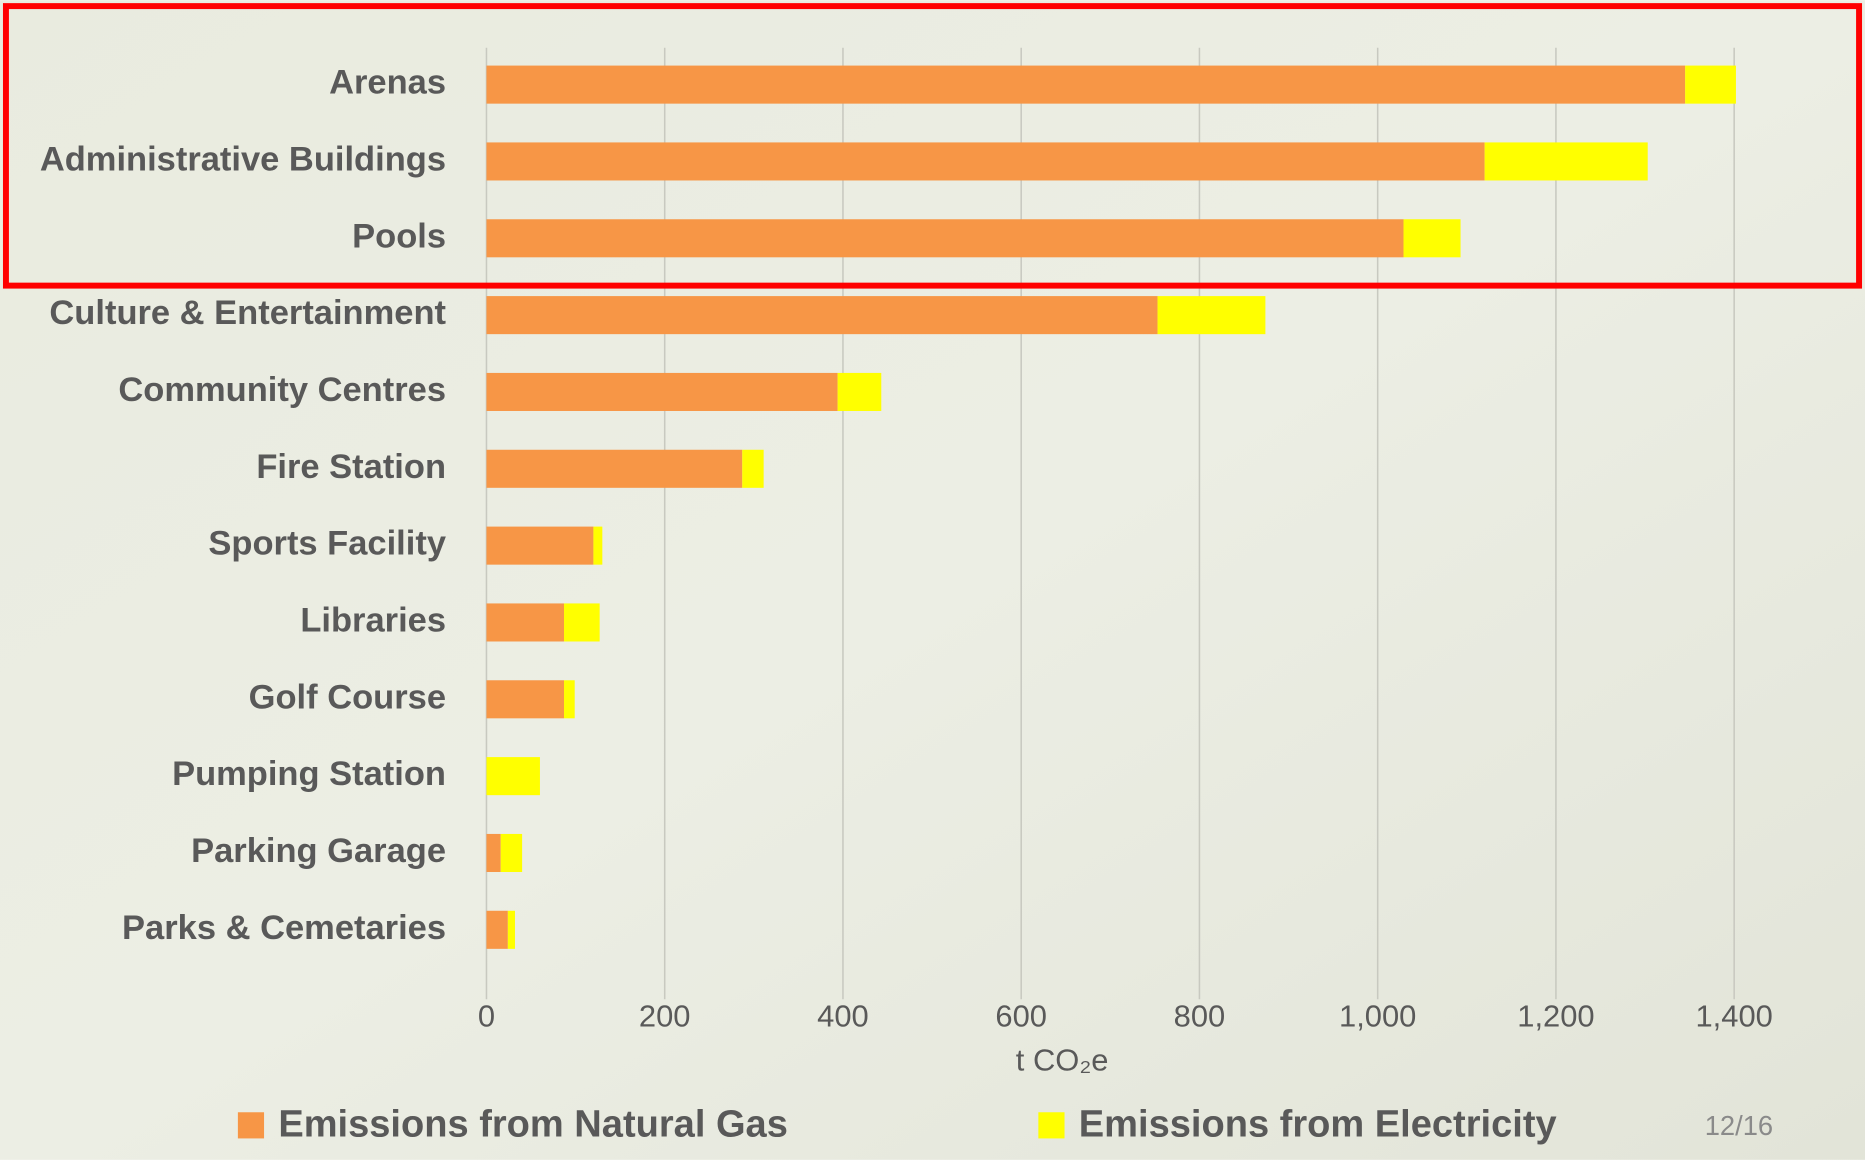 The height and width of the screenshot is (1160, 1865). What do you see at coordinates (284, 928) in the screenshot?
I see `category-label: Parks & Cemetaries` at bounding box center [284, 928].